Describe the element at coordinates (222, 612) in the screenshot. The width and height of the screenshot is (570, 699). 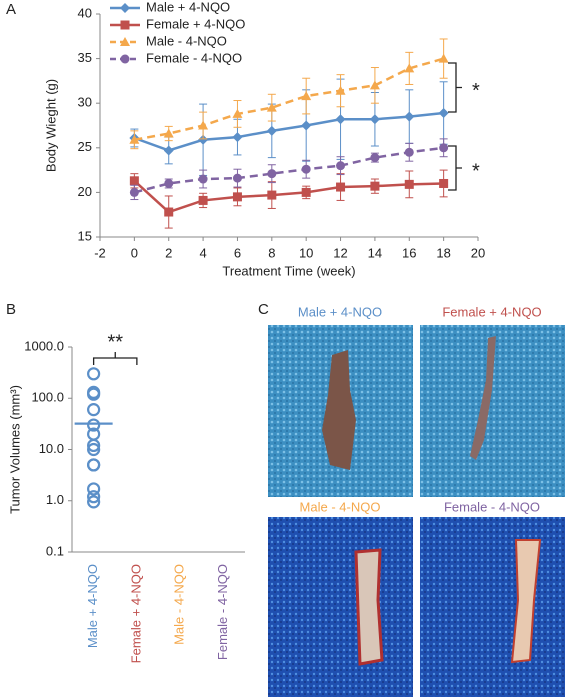
I see `x-tick-label: Female - 4-NQO` at that location.